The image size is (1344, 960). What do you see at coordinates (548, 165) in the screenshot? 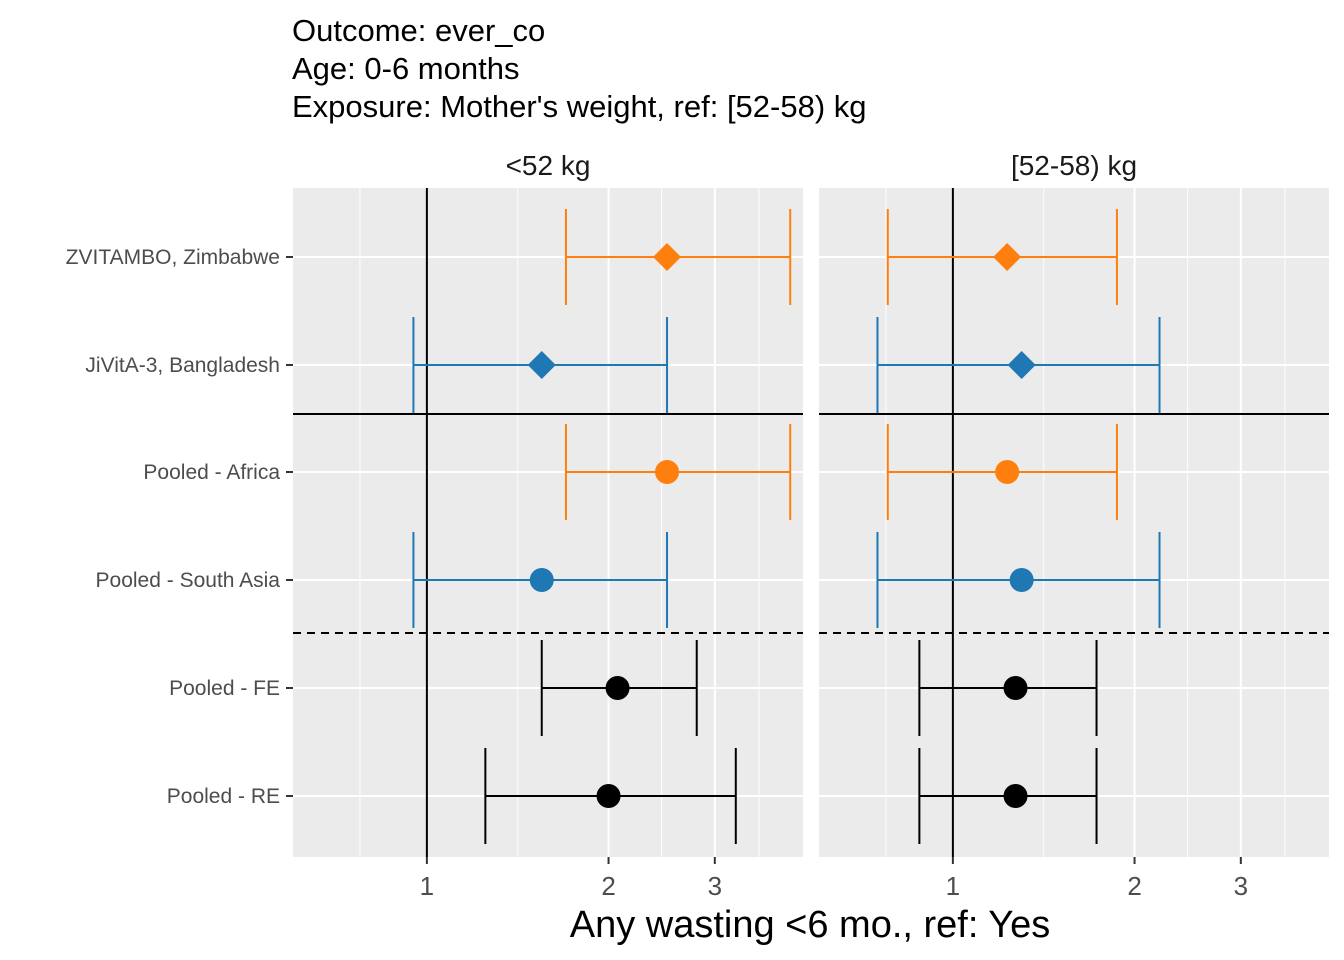
I see `facet-strip-label: <52 kg` at bounding box center [548, 165].